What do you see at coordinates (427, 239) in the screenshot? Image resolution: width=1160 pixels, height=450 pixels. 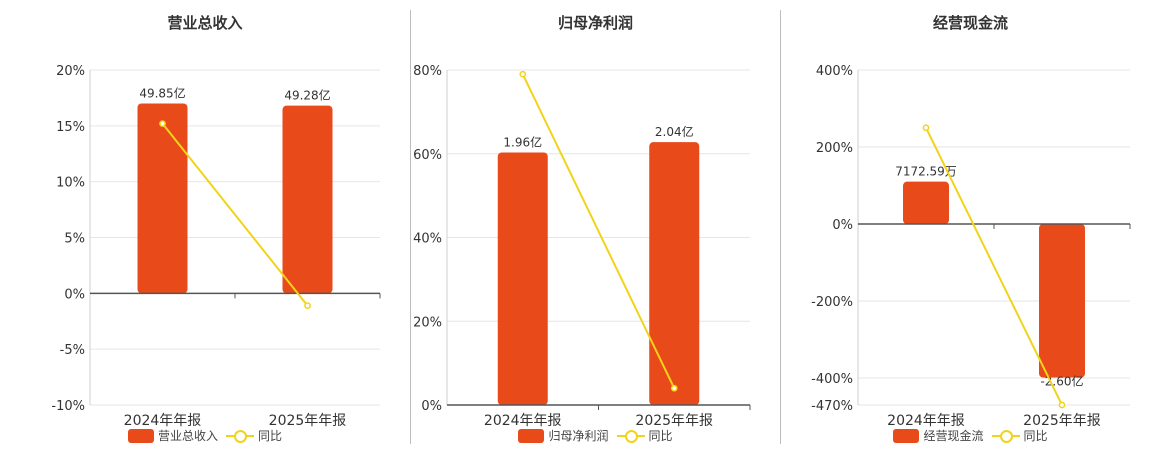 I see `y-tick-label: 40%` at bounding box center [427, 239].